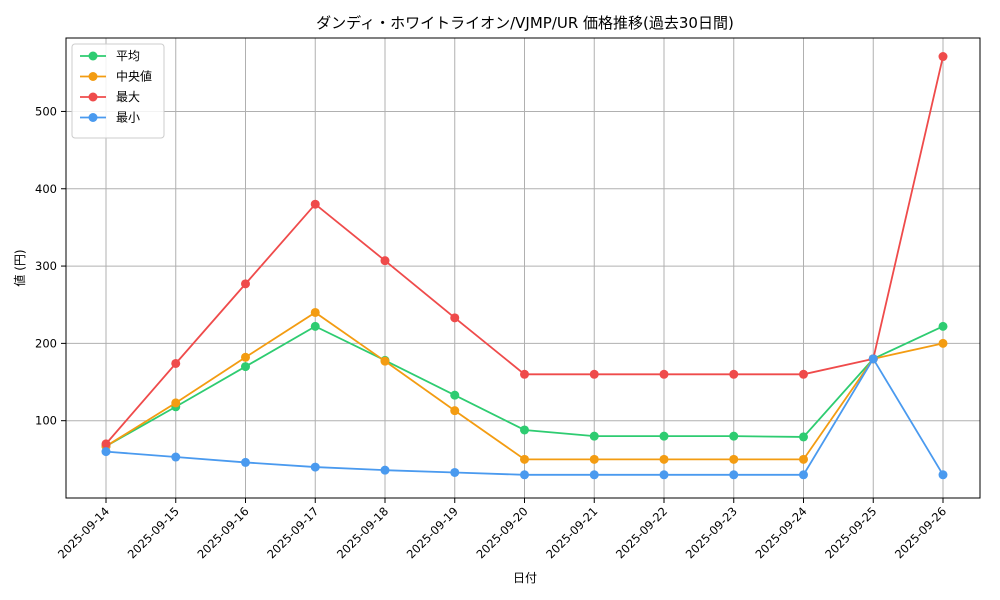 This screenshot has height=600, width=1000. Describe the element at coordinates (110, 118) in the screenshot. I see `legend-item: 最小` at that location.